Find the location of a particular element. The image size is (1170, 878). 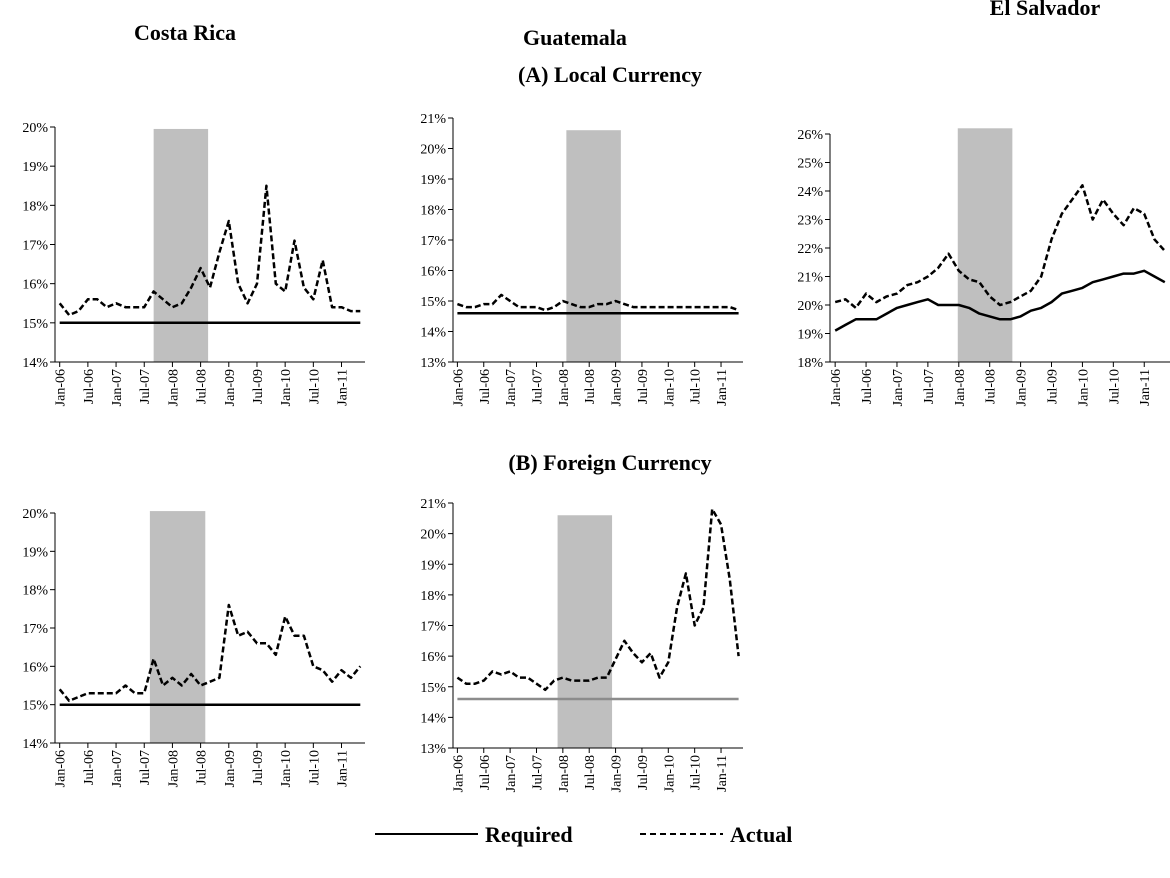

y-tick-label: 24% is located at coordinates (810, 192).